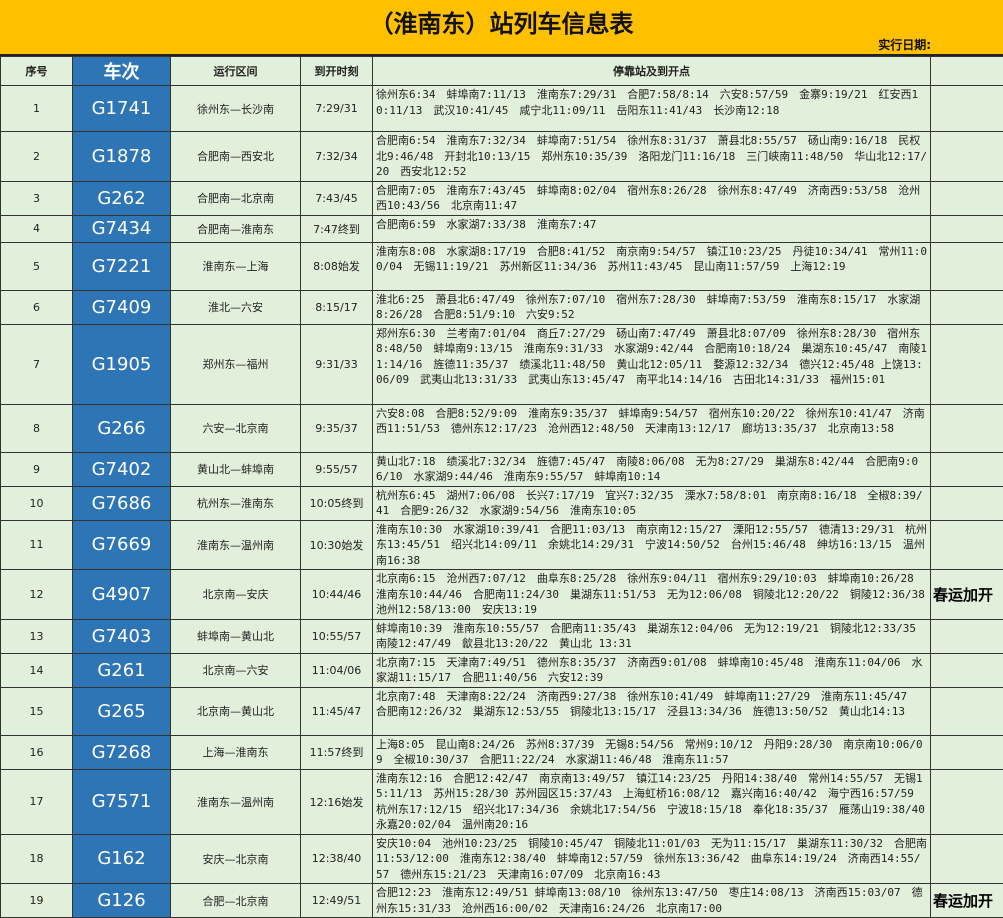 The height and width of the screenshot is (918, 1003). Describe the element at coordinates (337, 545) in the screenshot. I see `arrive-depart-time: 10:30始发` at that location.